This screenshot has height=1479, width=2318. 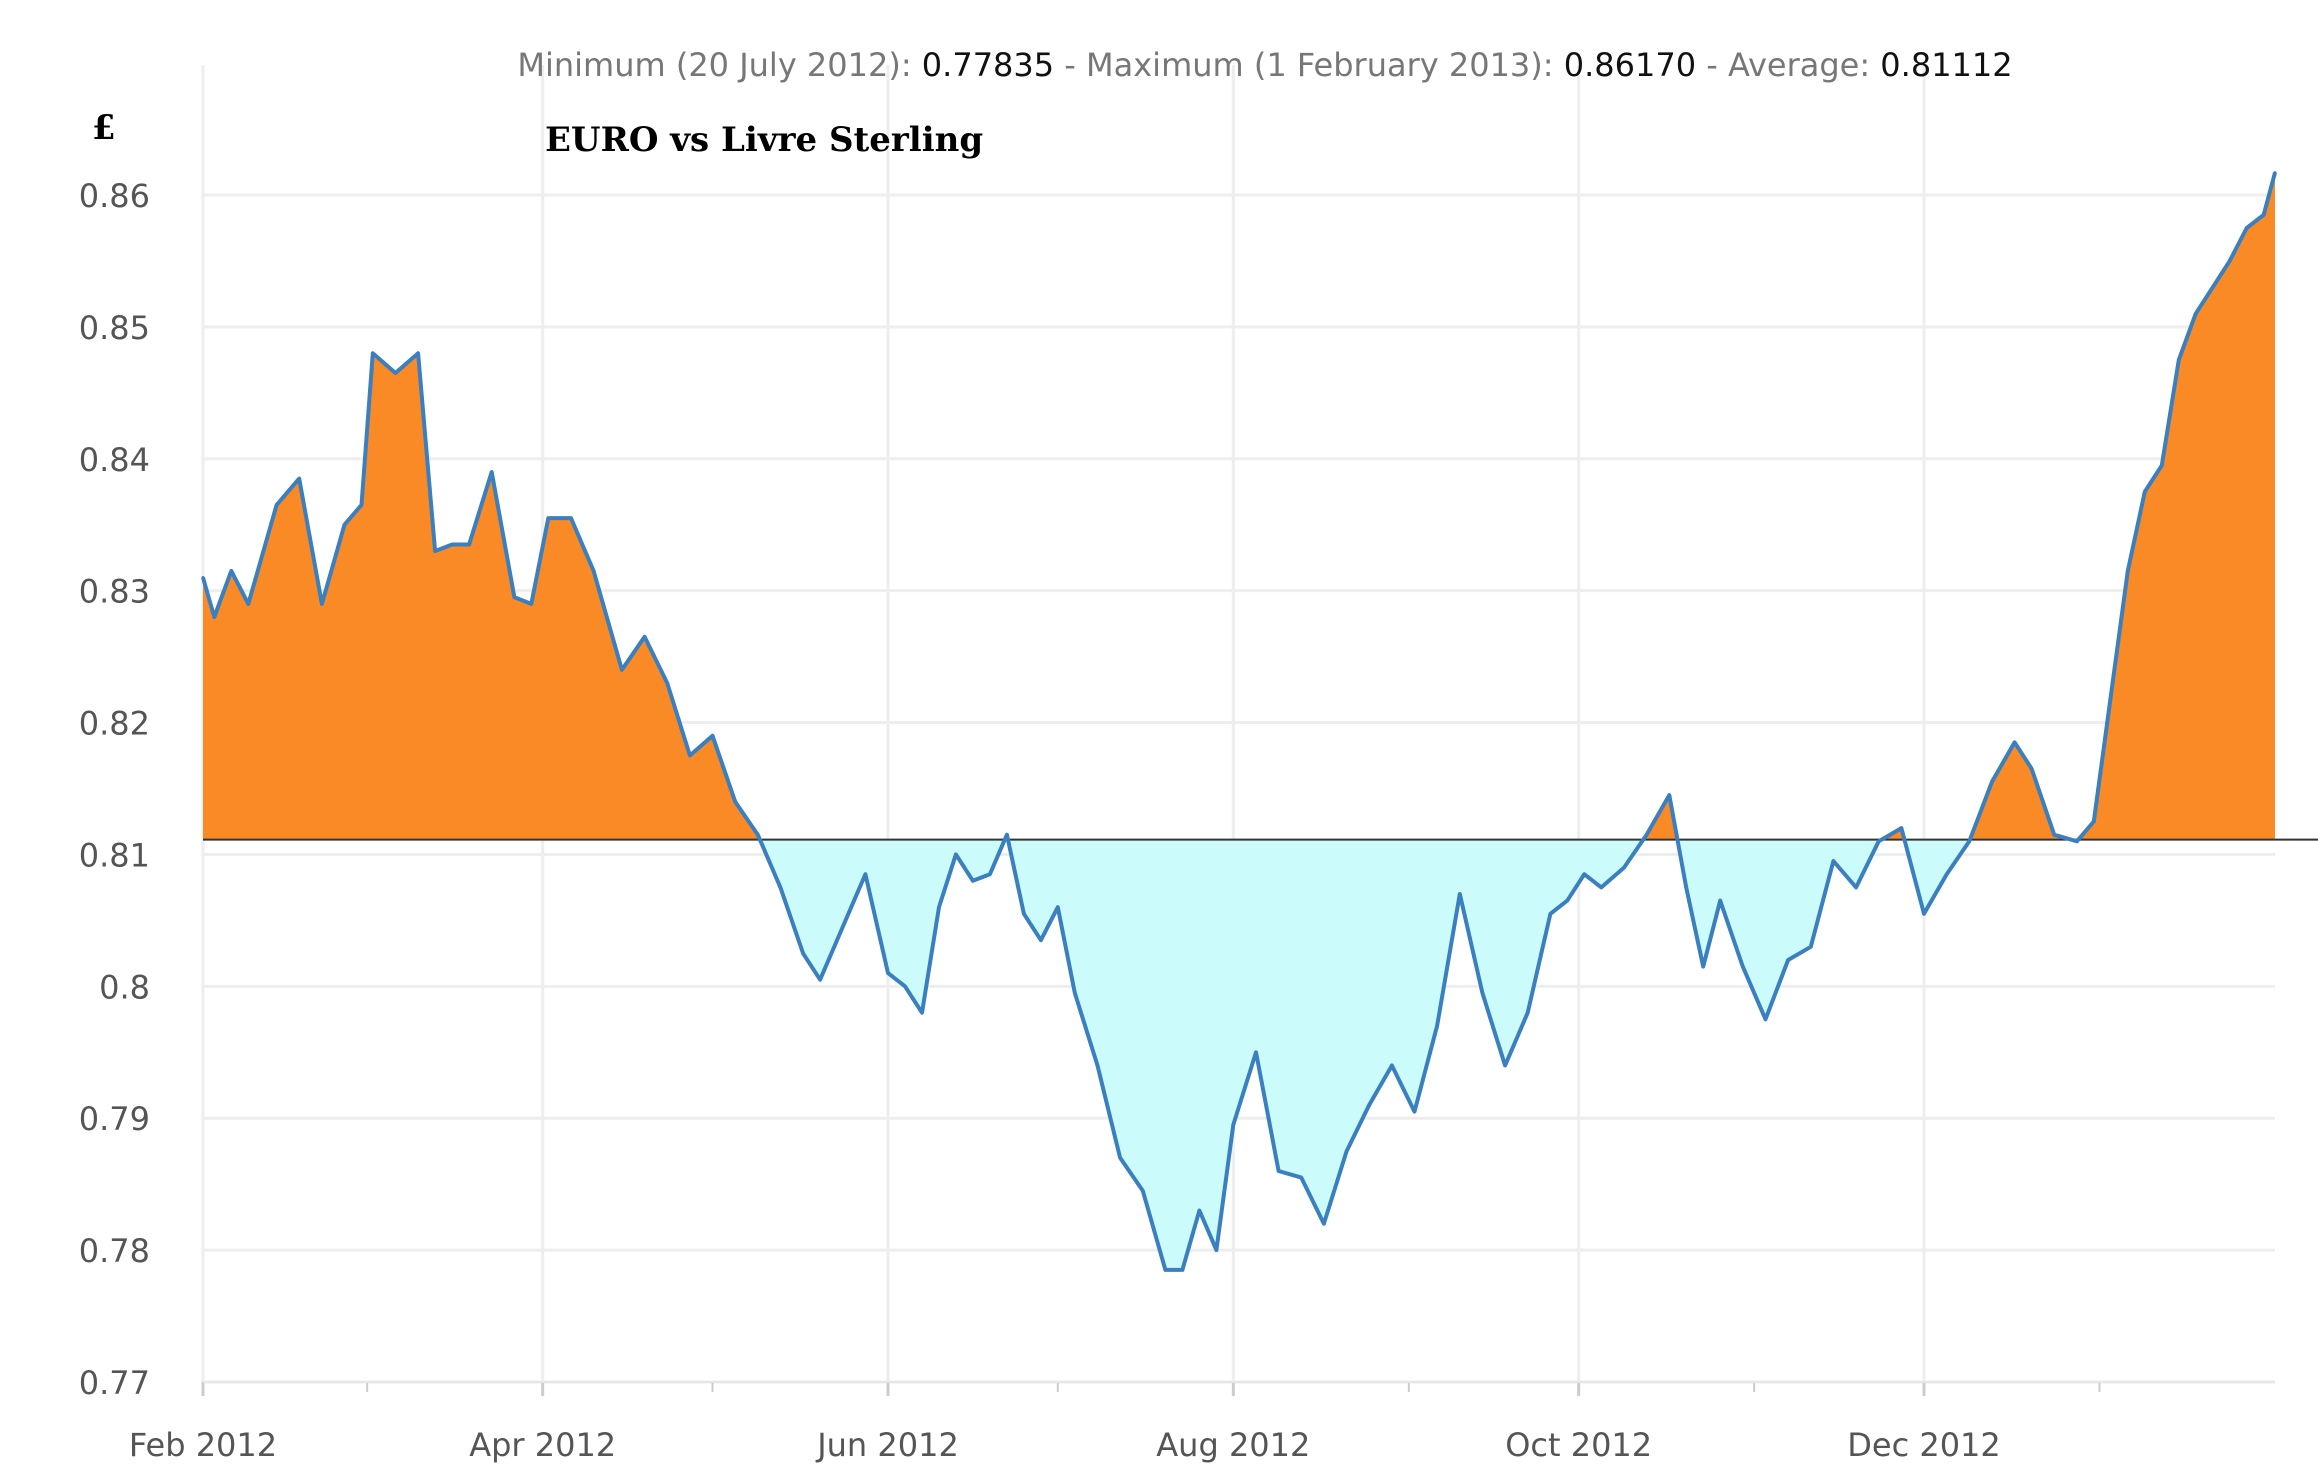 I want to click on y-axis-ticks: 0.77 0.78 0.79 0.8 0.81 0.82 0.83 0.84 0.85 0.86, so click(x=114, y=789).